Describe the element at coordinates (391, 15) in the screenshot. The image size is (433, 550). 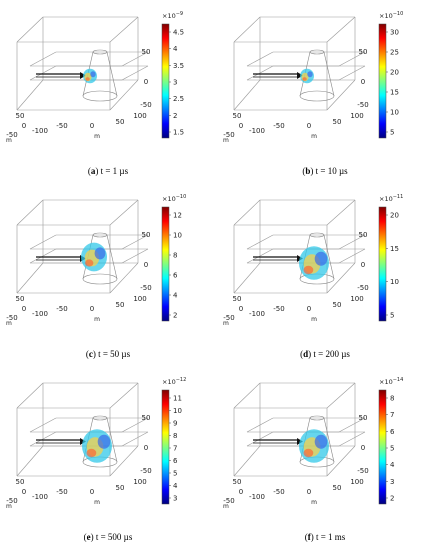
I see `colorbar-exponent: ×10⁻¹⁰` at that location.